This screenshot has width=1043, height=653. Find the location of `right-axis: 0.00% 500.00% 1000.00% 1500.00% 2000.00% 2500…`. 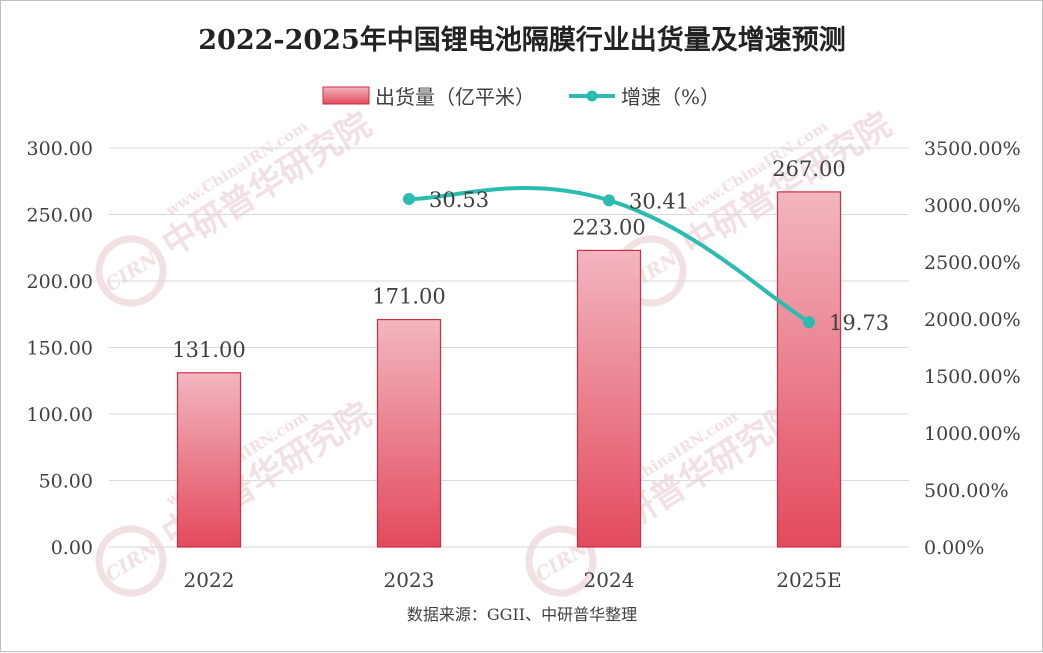

right-axis: 0.00% 500.00% 1000.00% 1500.00% 2000.00% 2500… is located at coordinates (972, 348).